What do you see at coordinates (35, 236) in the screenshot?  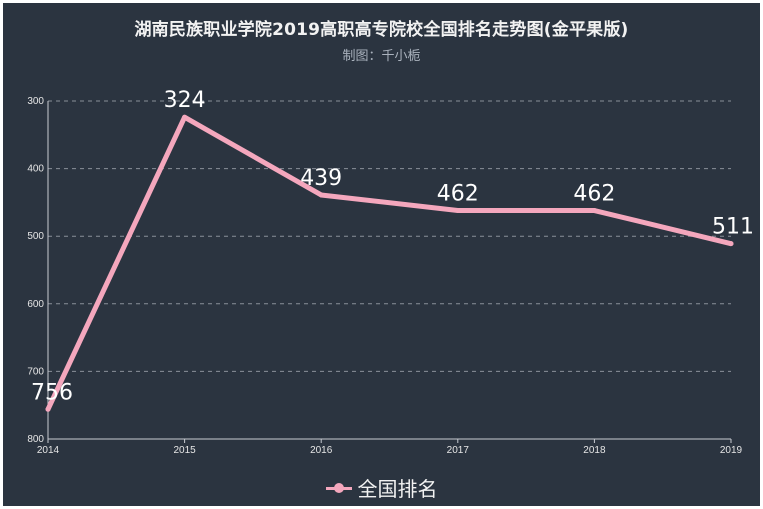 I see `y-tick-label: 500` at bounding box center [35, 236].